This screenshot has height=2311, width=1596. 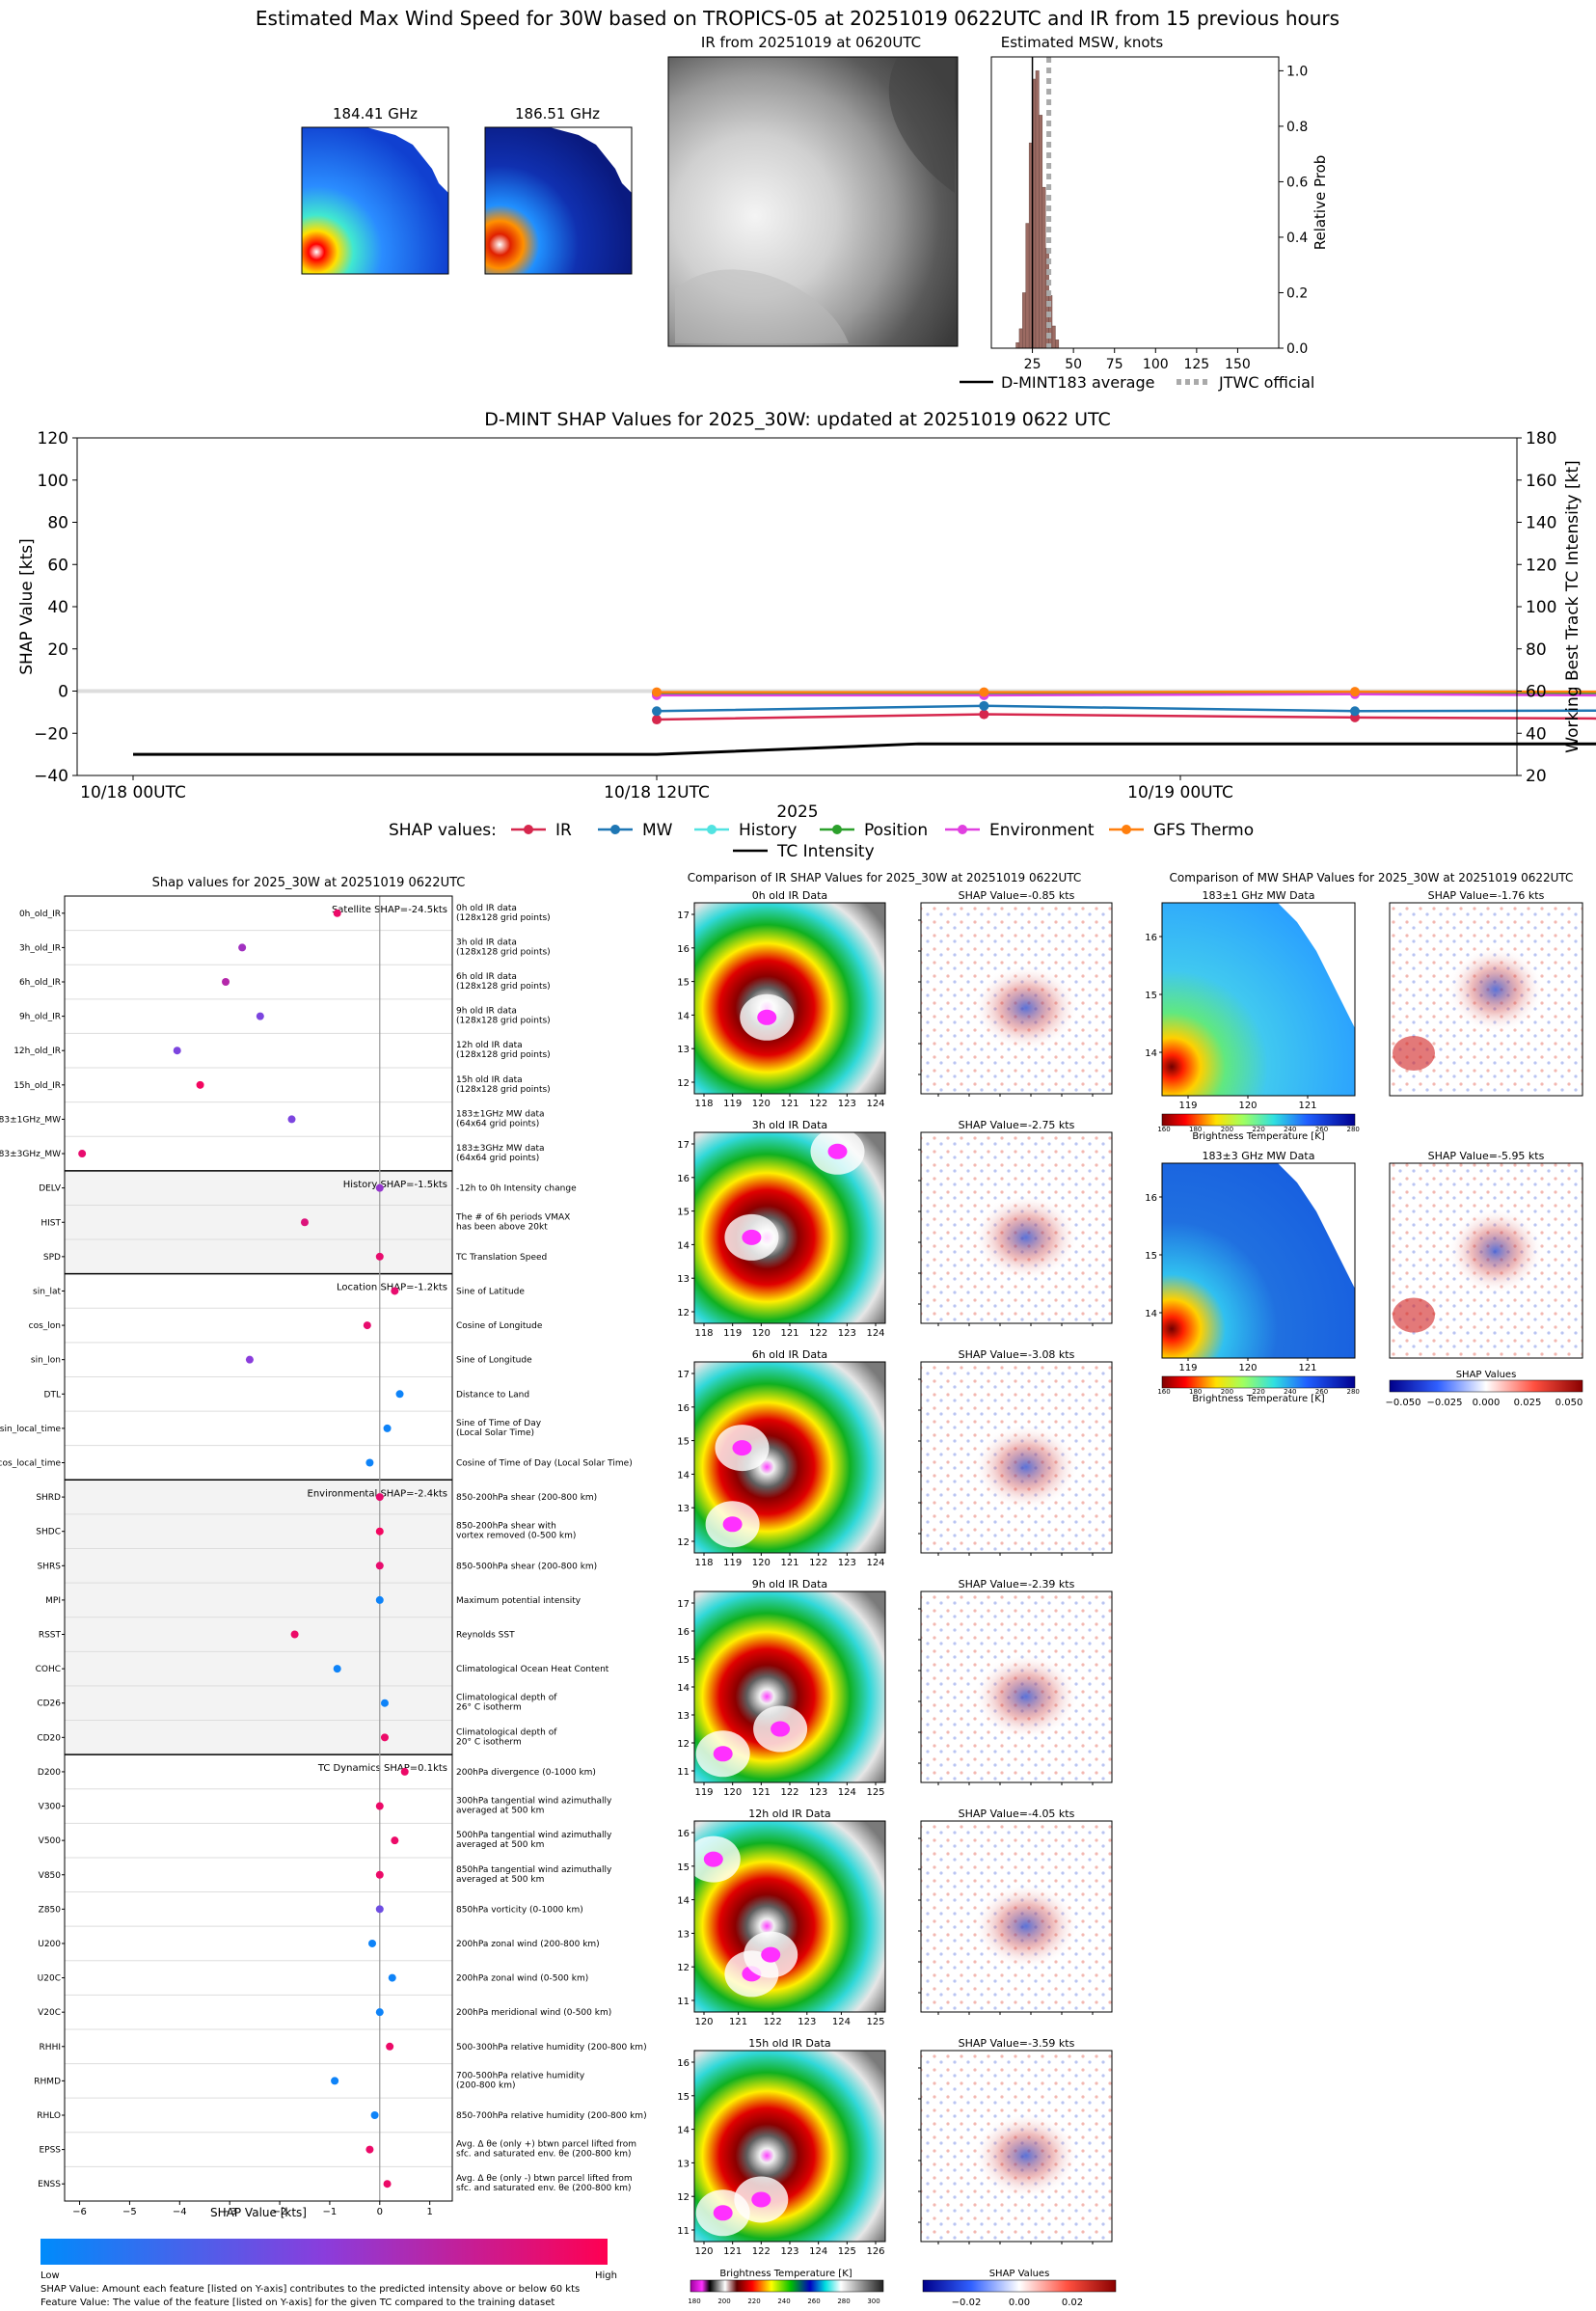 I want to click on series-line-mw, so click(x=1126, y=708).